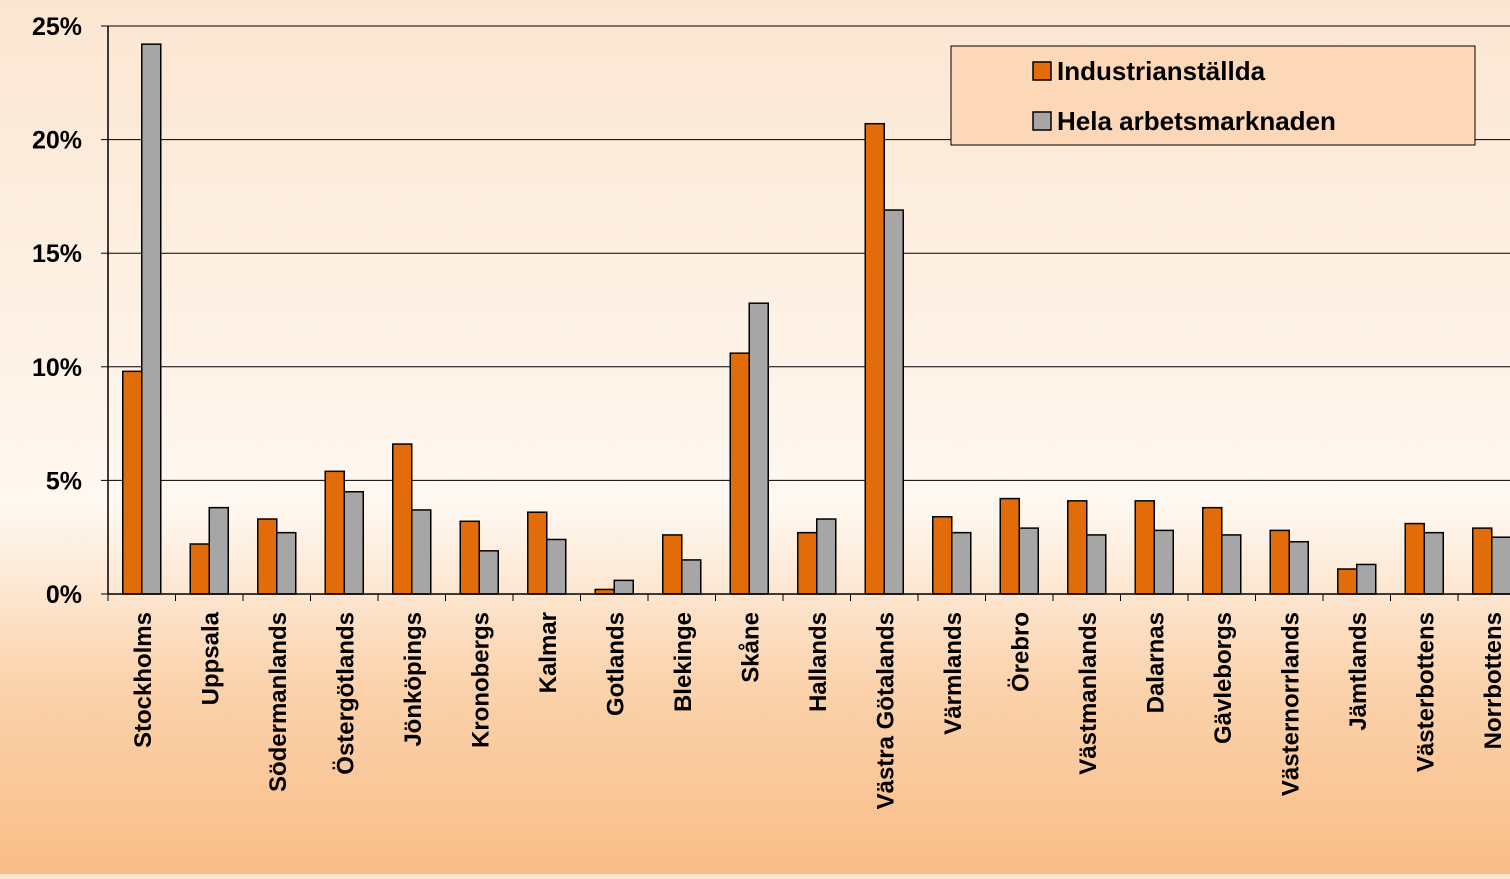  I want to click on x-tick-label: Stockholms, so click(143, 680).